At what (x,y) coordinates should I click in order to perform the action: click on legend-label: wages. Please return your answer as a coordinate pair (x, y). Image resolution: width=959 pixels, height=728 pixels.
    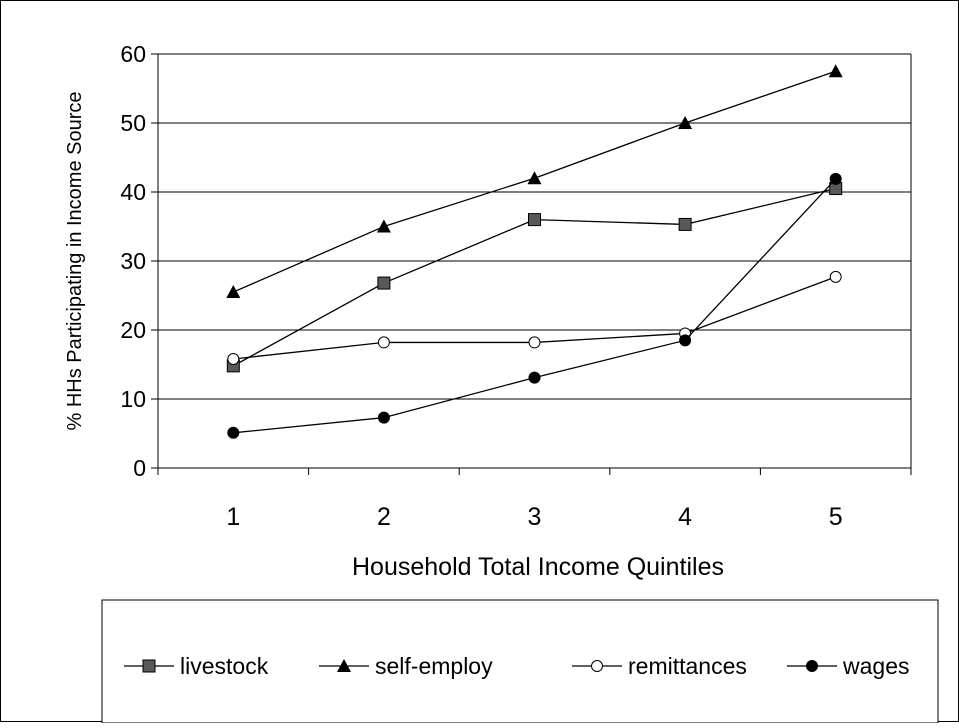
    Looking at the image, I should click on (875, 666).